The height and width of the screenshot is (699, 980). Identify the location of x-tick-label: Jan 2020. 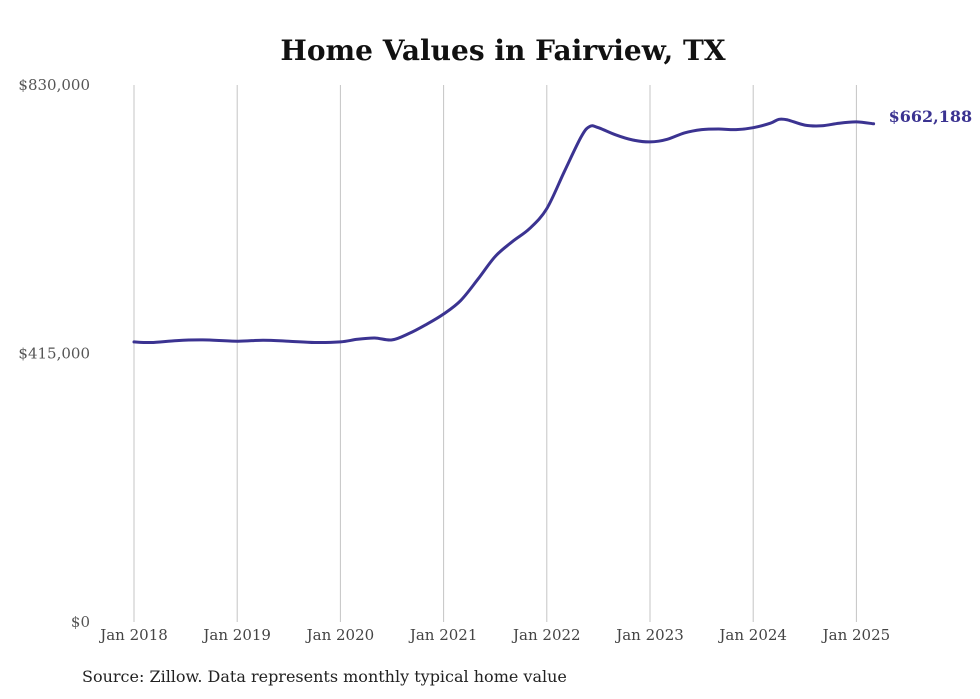
(340, 635).